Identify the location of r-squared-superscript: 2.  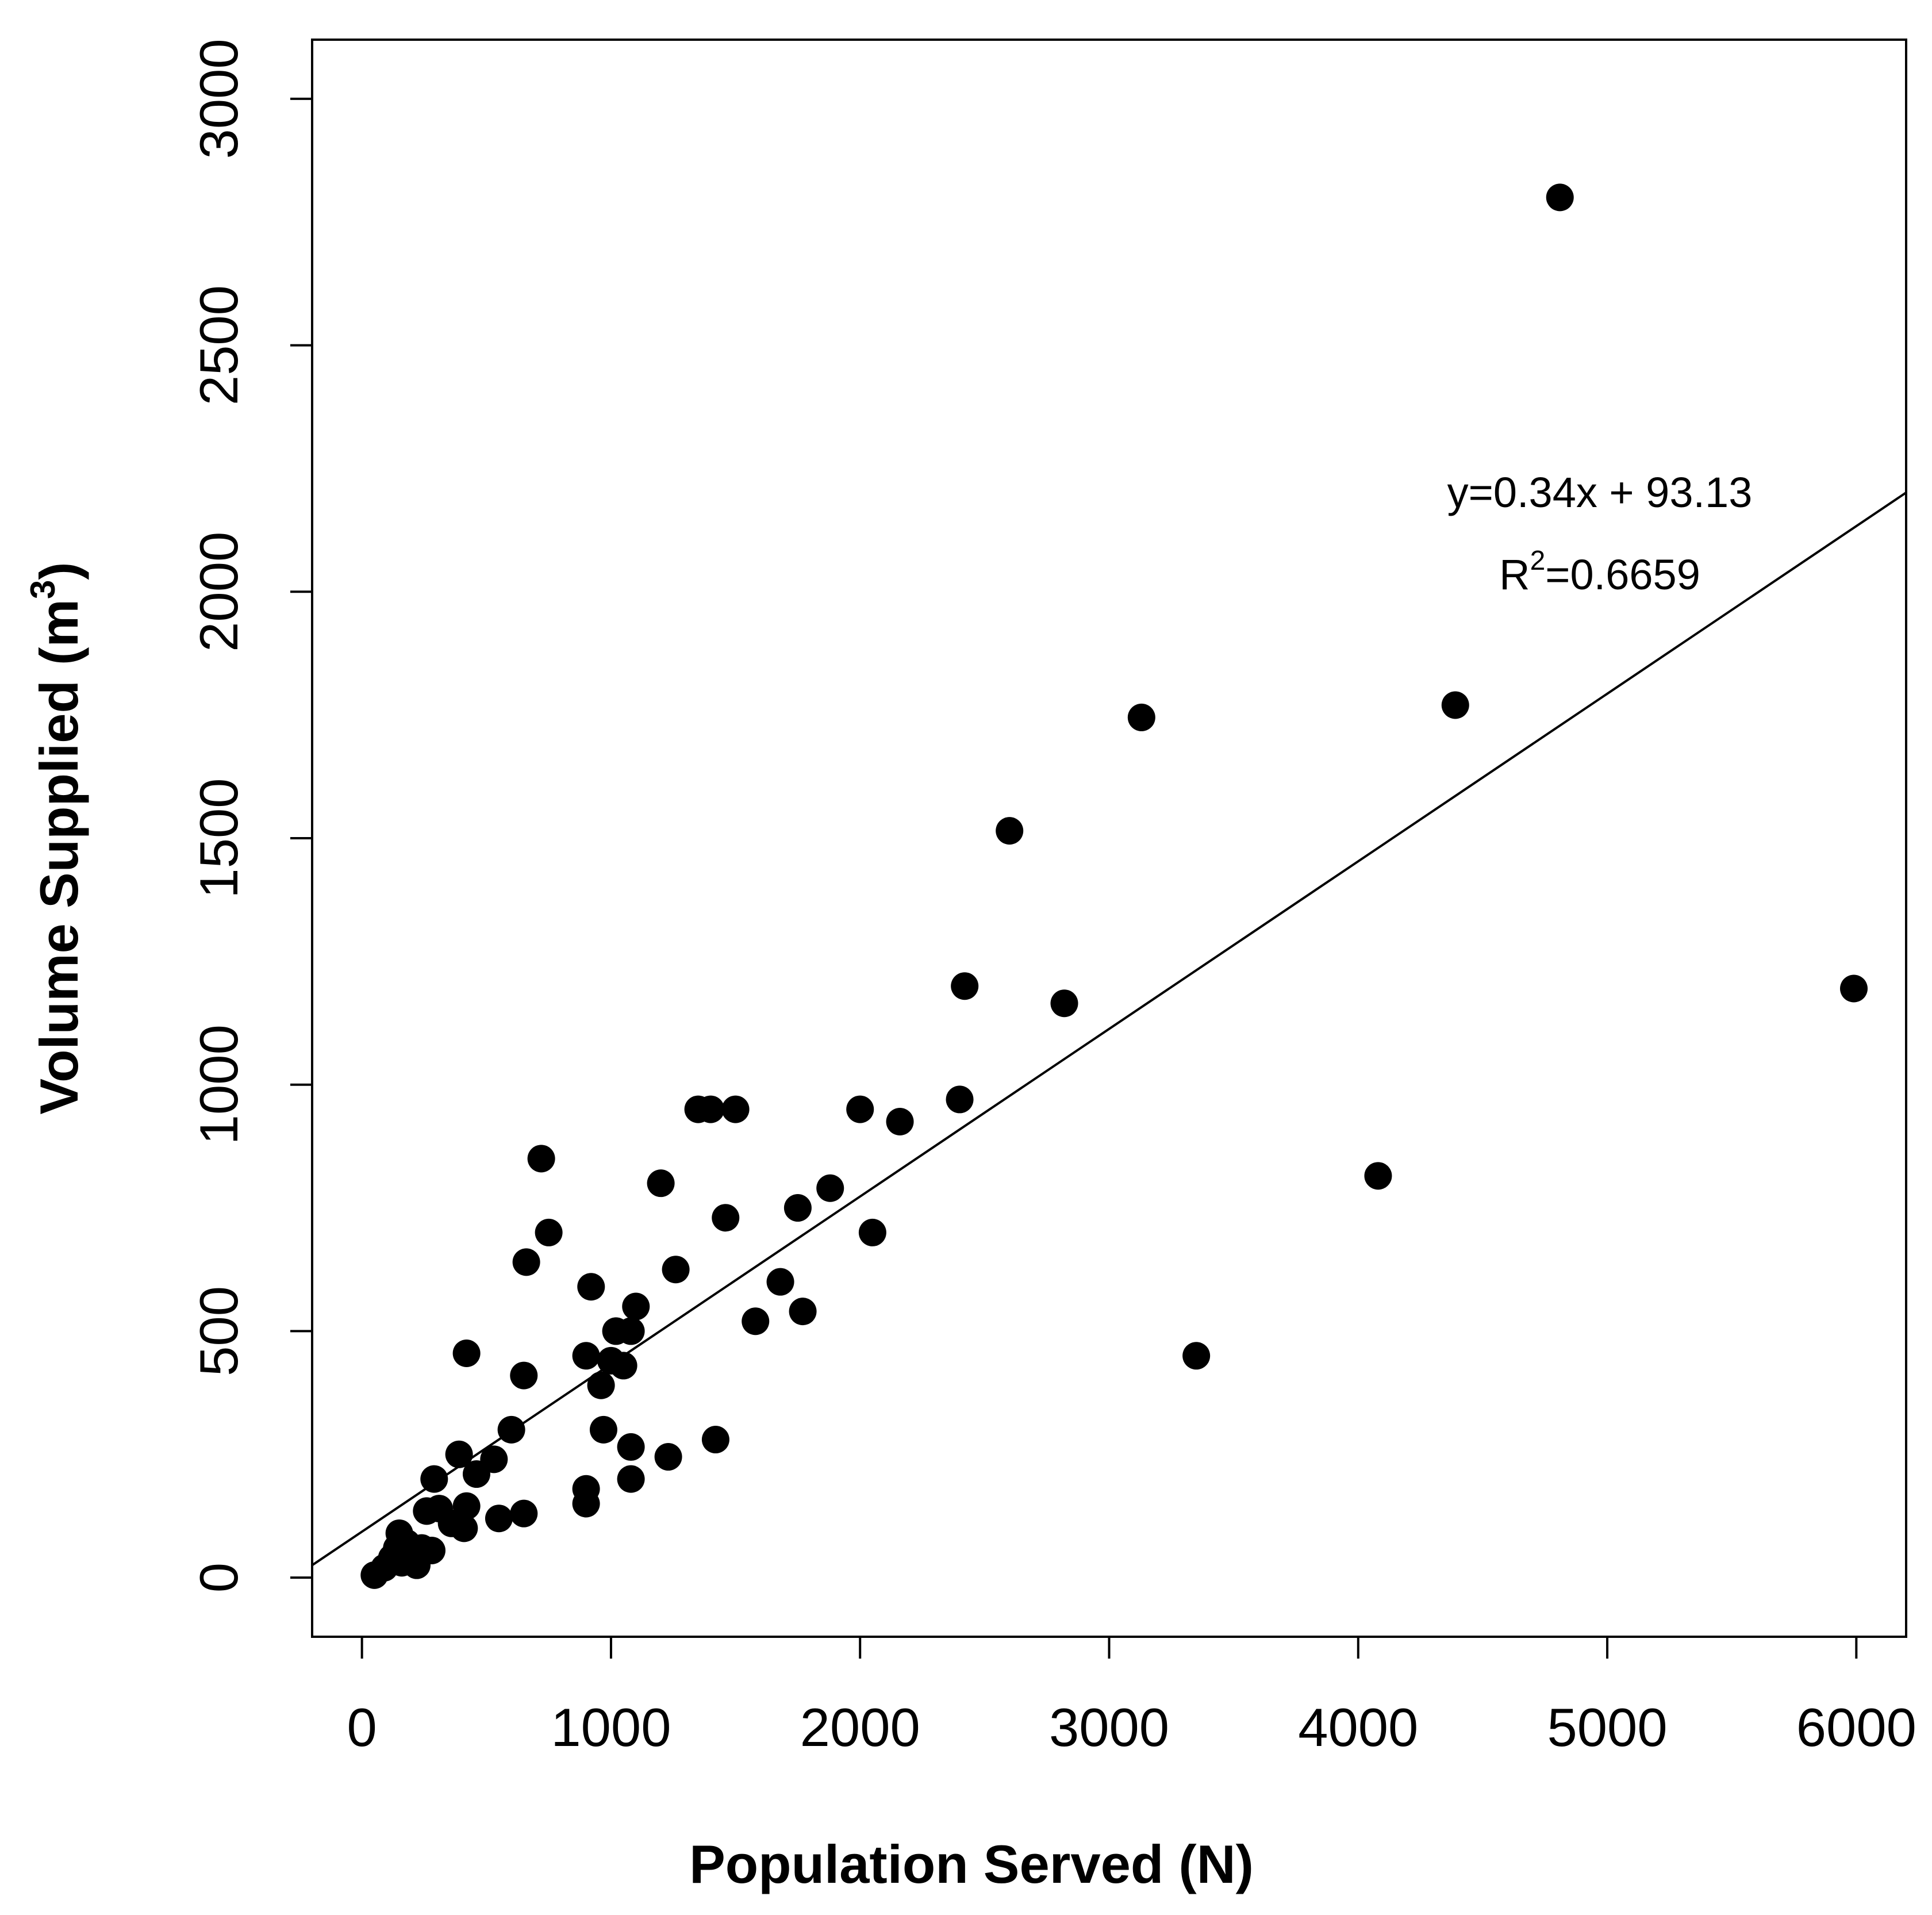
(1538, 561).